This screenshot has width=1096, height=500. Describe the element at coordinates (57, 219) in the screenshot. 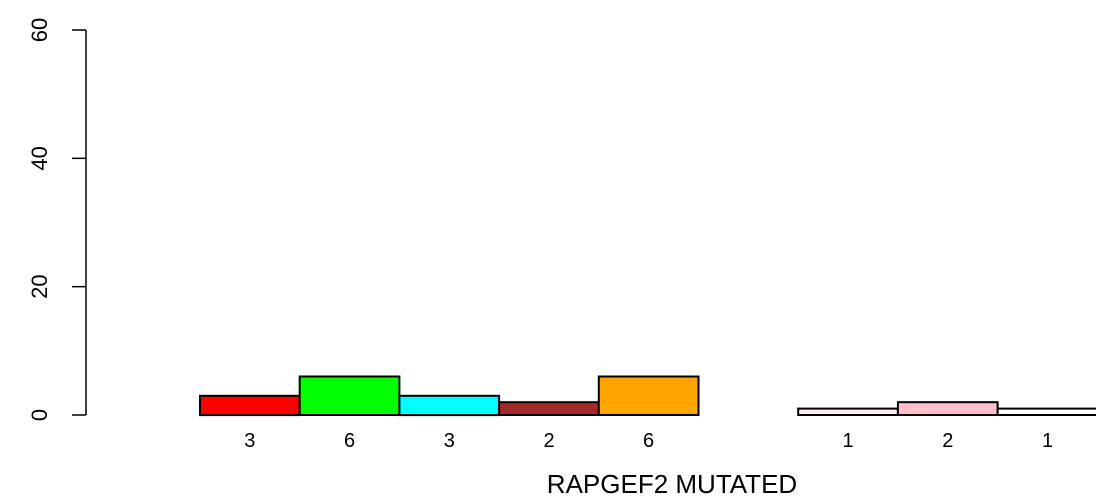

I see `y-axis: 0 20 40 60` at that location.